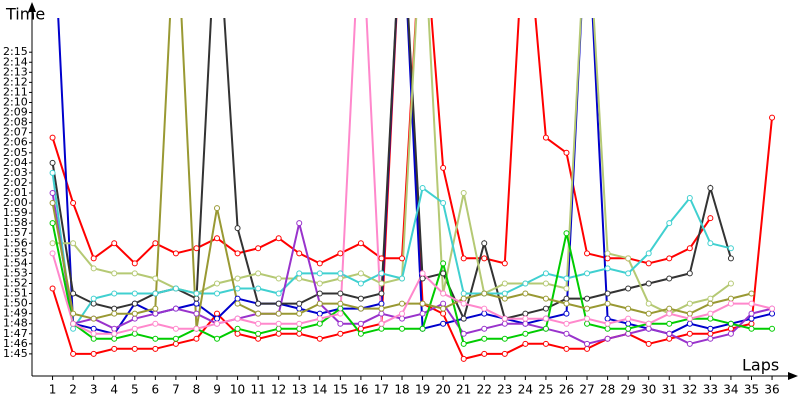 The width and height of the screenshot is (800, 400). What do you see at coordinates (669, 390) in the screenshot?
I see `x-tick-label: 31` at bounding box center [669, 390].